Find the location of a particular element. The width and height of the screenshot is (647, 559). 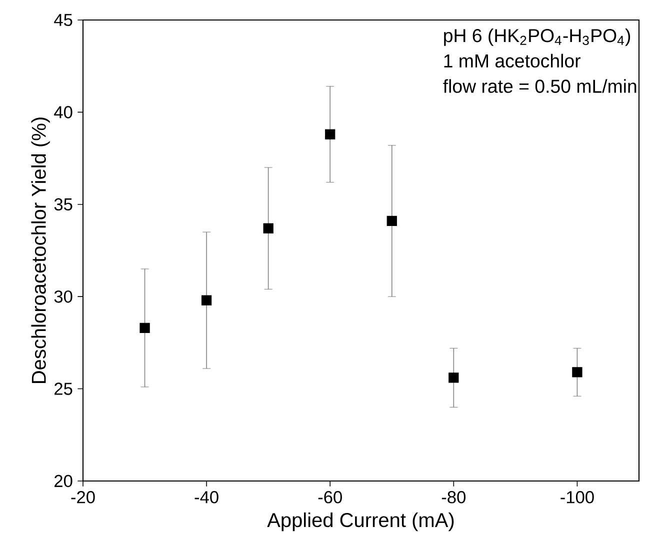

x-axis-title: Applied Current (mA) is located at coordinates (360, 522).